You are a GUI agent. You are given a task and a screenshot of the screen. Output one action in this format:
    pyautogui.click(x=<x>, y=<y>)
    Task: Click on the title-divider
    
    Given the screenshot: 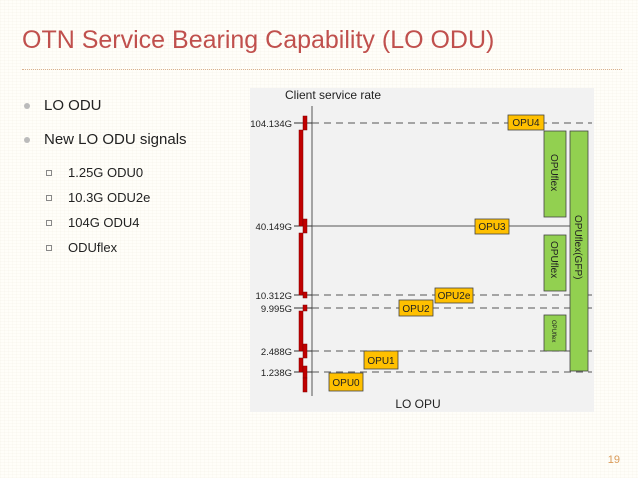 What is the action you would take?
    pyautogui.click(x=322, y=69)
    